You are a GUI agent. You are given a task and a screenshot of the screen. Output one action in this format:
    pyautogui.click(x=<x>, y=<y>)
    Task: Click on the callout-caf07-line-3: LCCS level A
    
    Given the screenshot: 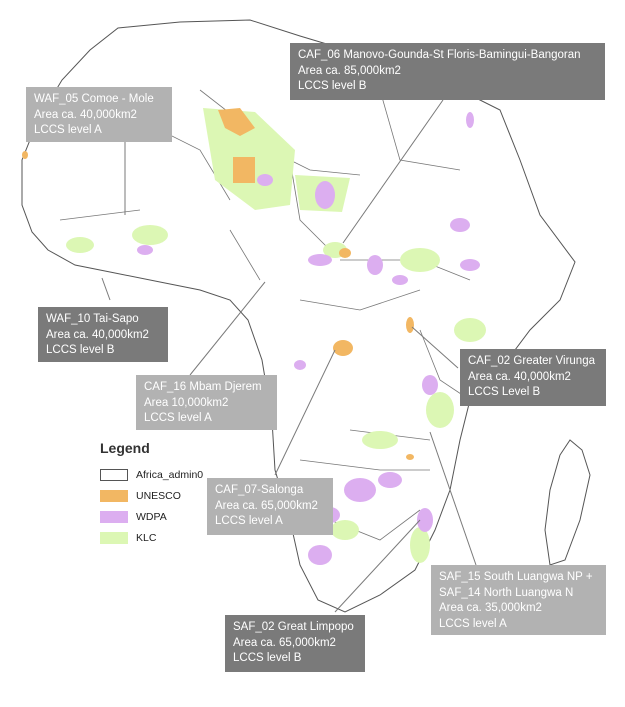 What is the action you would take?
    pyautogui.click(x=249, y=521)
    